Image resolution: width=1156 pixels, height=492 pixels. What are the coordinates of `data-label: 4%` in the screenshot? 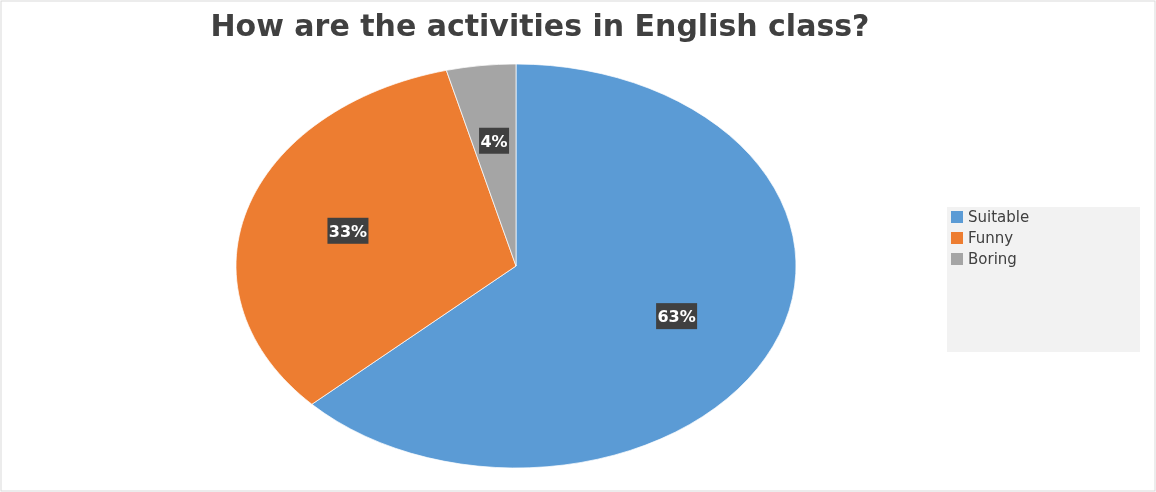 It's located at (494, 141).